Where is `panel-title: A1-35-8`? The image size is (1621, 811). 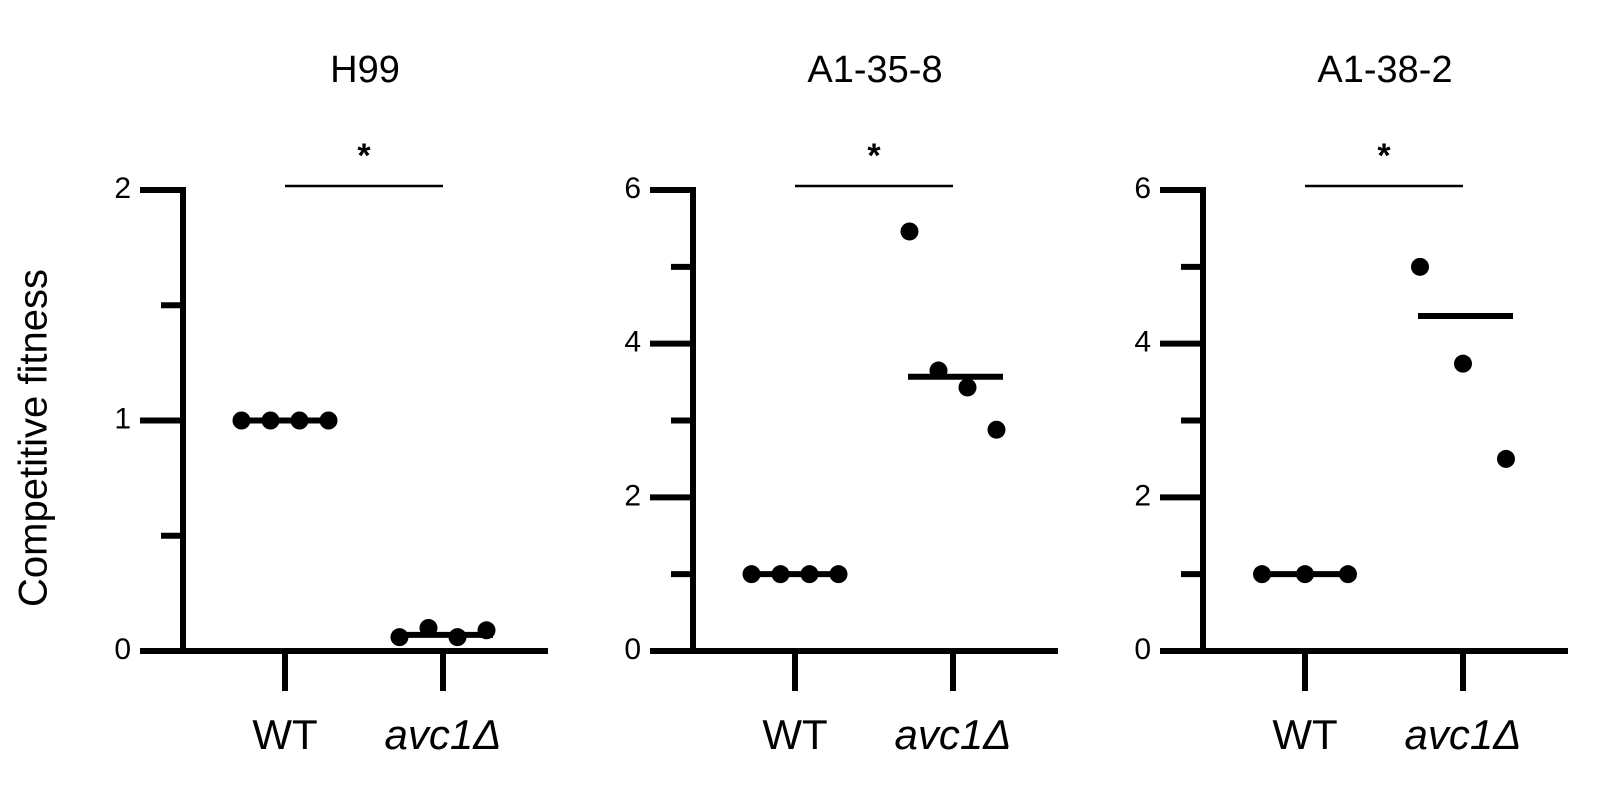
panel-title: A1-35-8 is located at coordinates (874, 70).